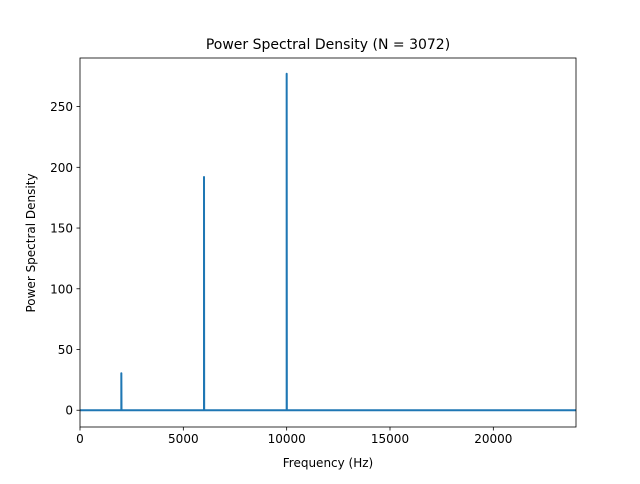 The height and width of the screenshot is (484, 640). I want to click on y-tick-label-150: 150, so click(61, 229).